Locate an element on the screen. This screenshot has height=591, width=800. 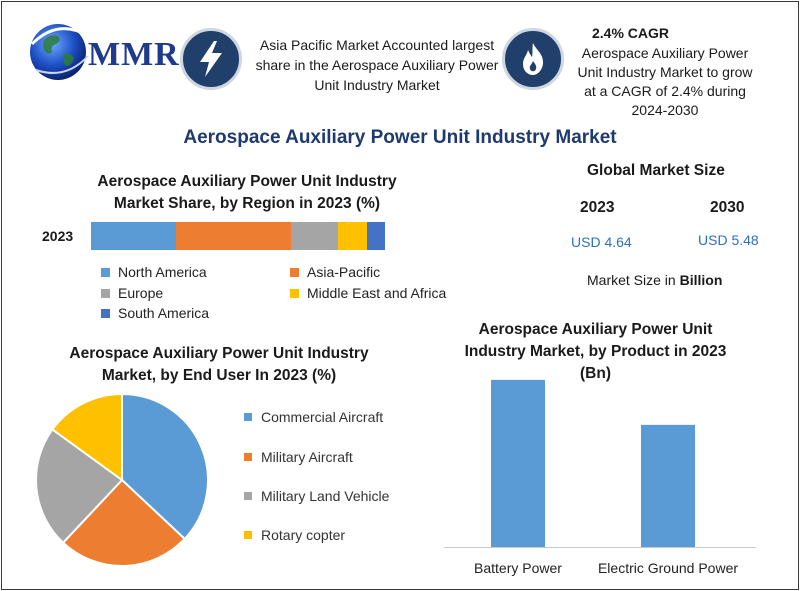
legend-label: Commercial Aircraft is located at coordinates (322, 417).